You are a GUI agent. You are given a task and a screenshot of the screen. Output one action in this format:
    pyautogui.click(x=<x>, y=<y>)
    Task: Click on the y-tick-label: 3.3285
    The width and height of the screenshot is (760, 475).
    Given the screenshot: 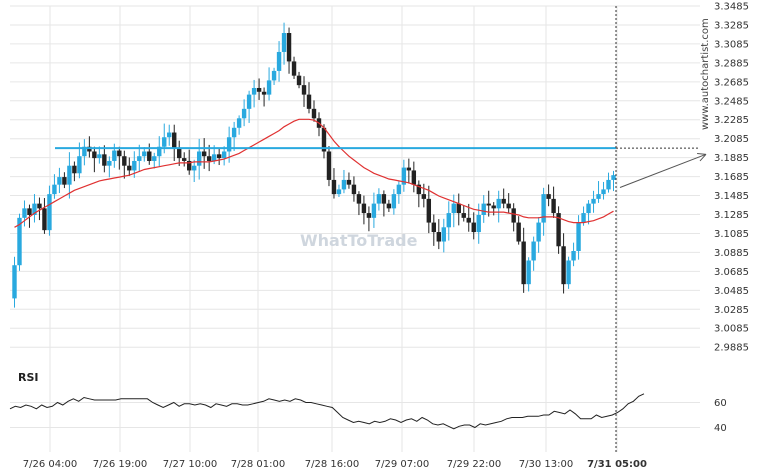 What is the action you would take?
    pyautogui.click(x=731, y=25)
    